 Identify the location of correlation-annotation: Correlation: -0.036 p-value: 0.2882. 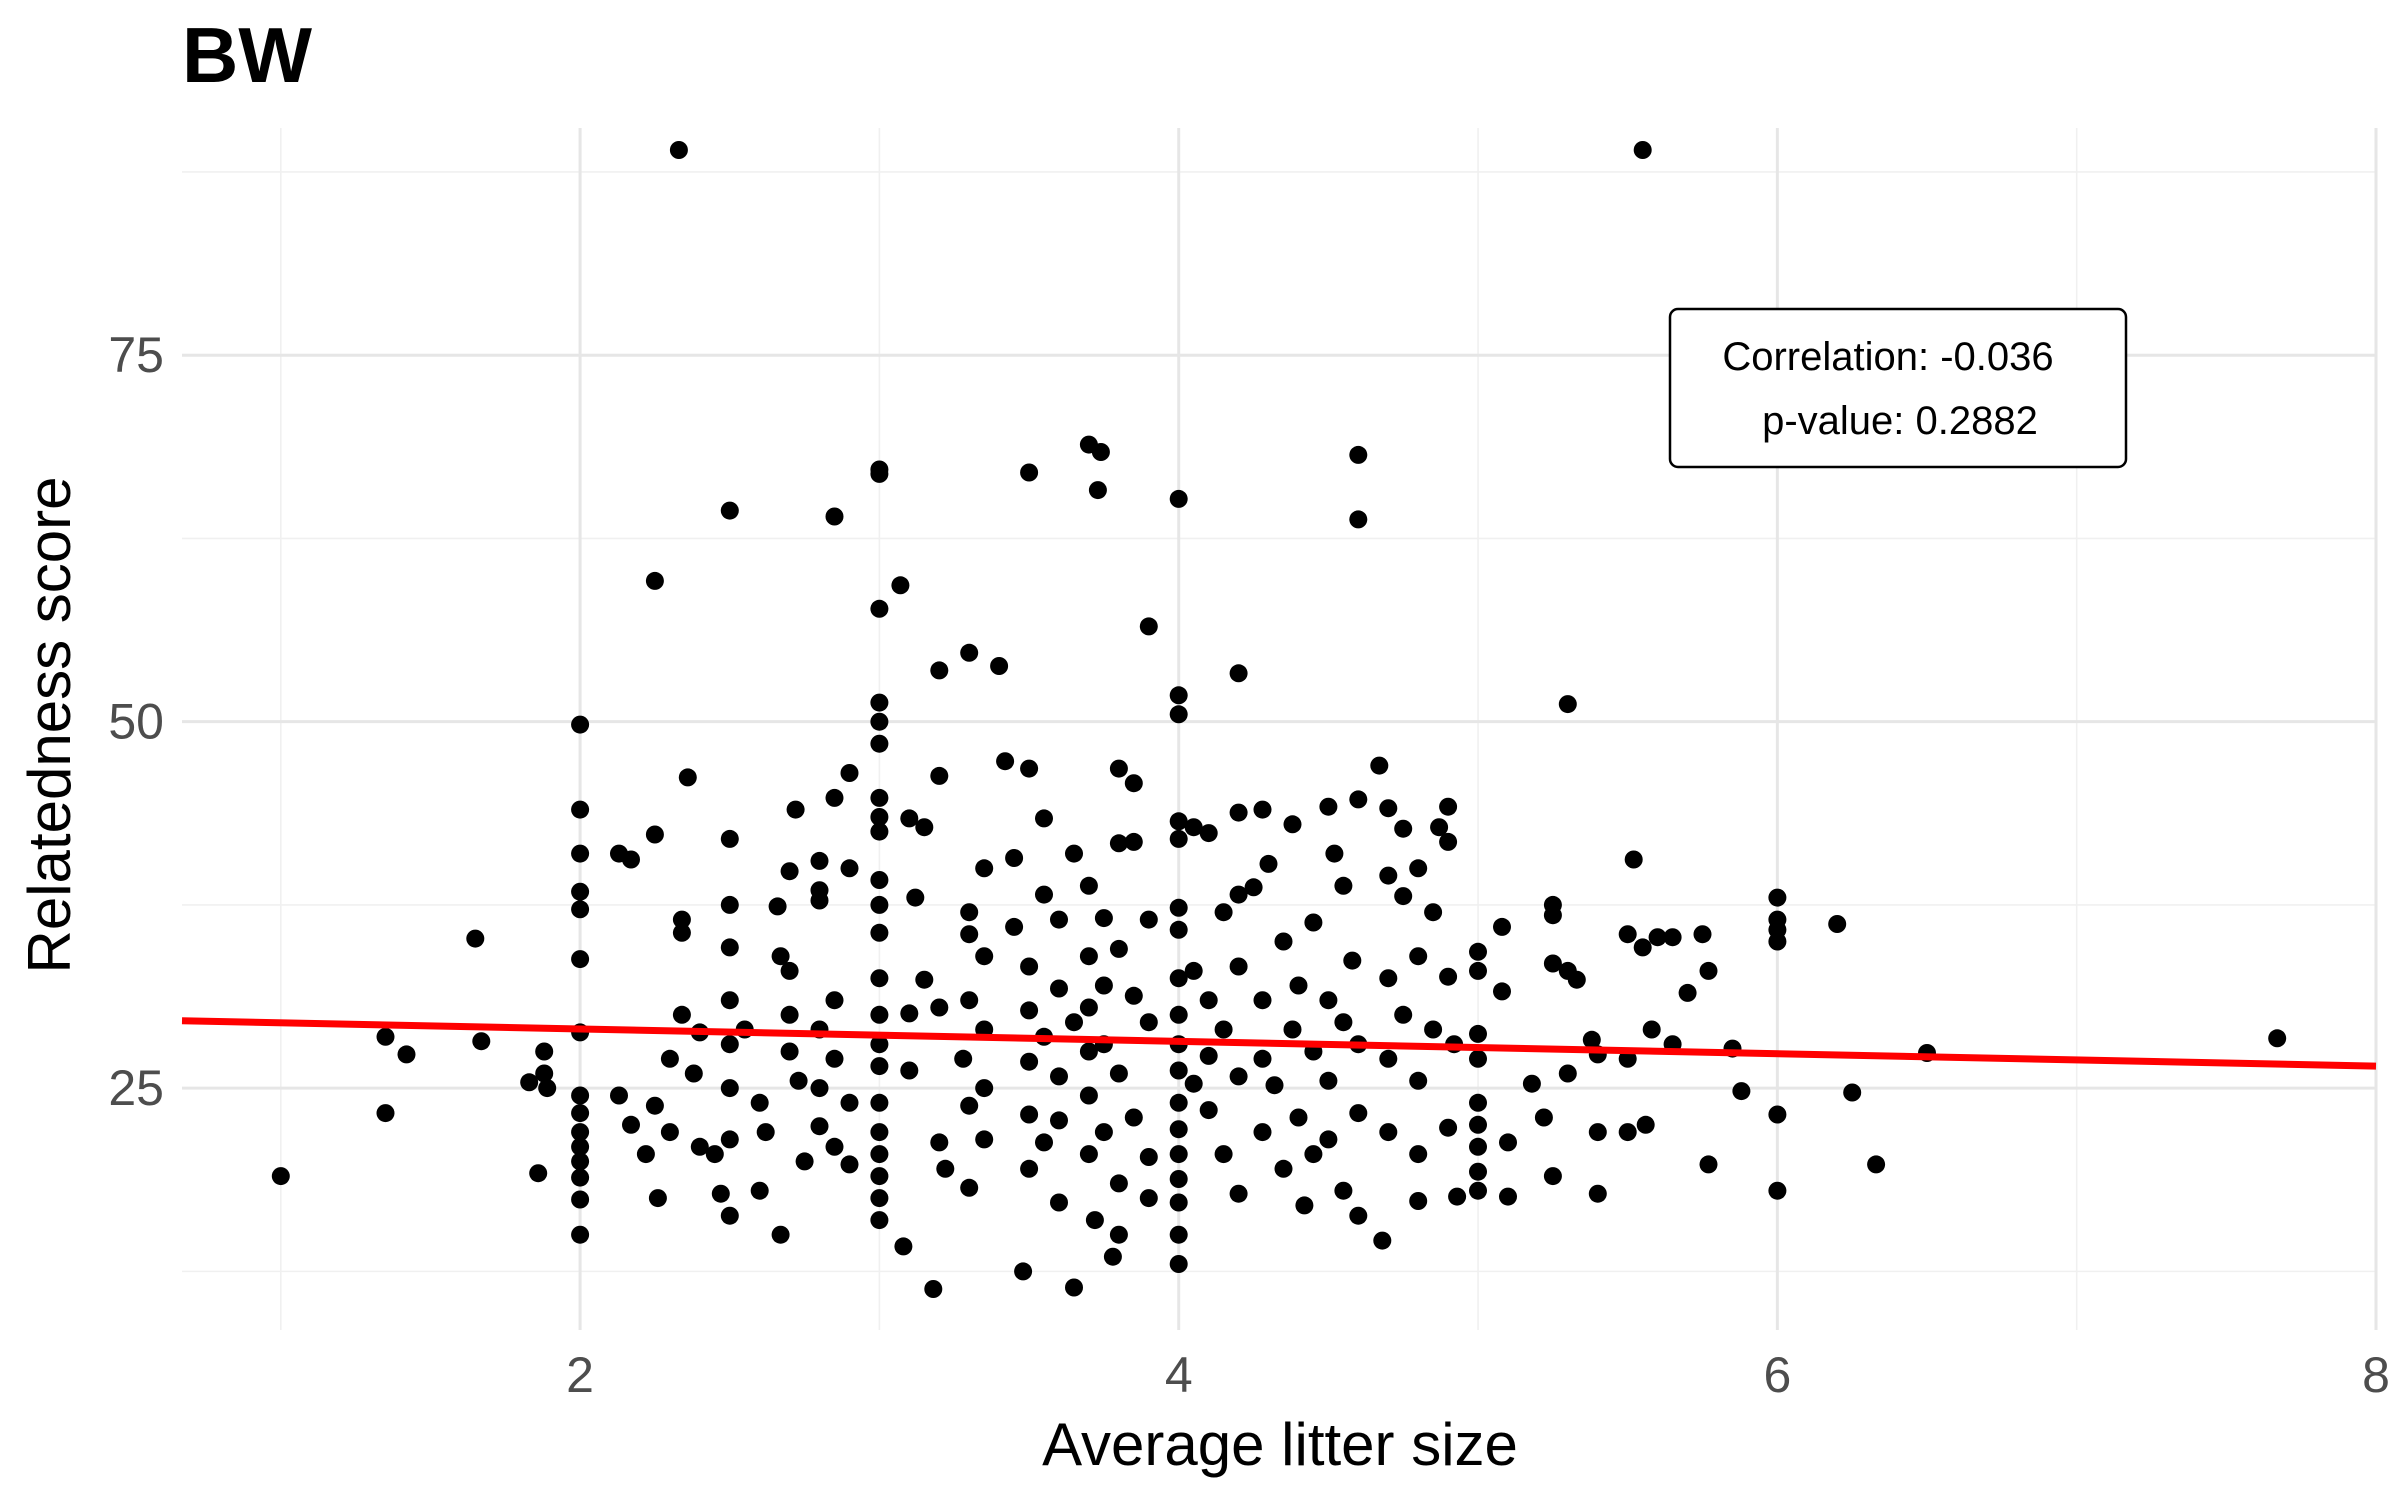
(1898, 388).